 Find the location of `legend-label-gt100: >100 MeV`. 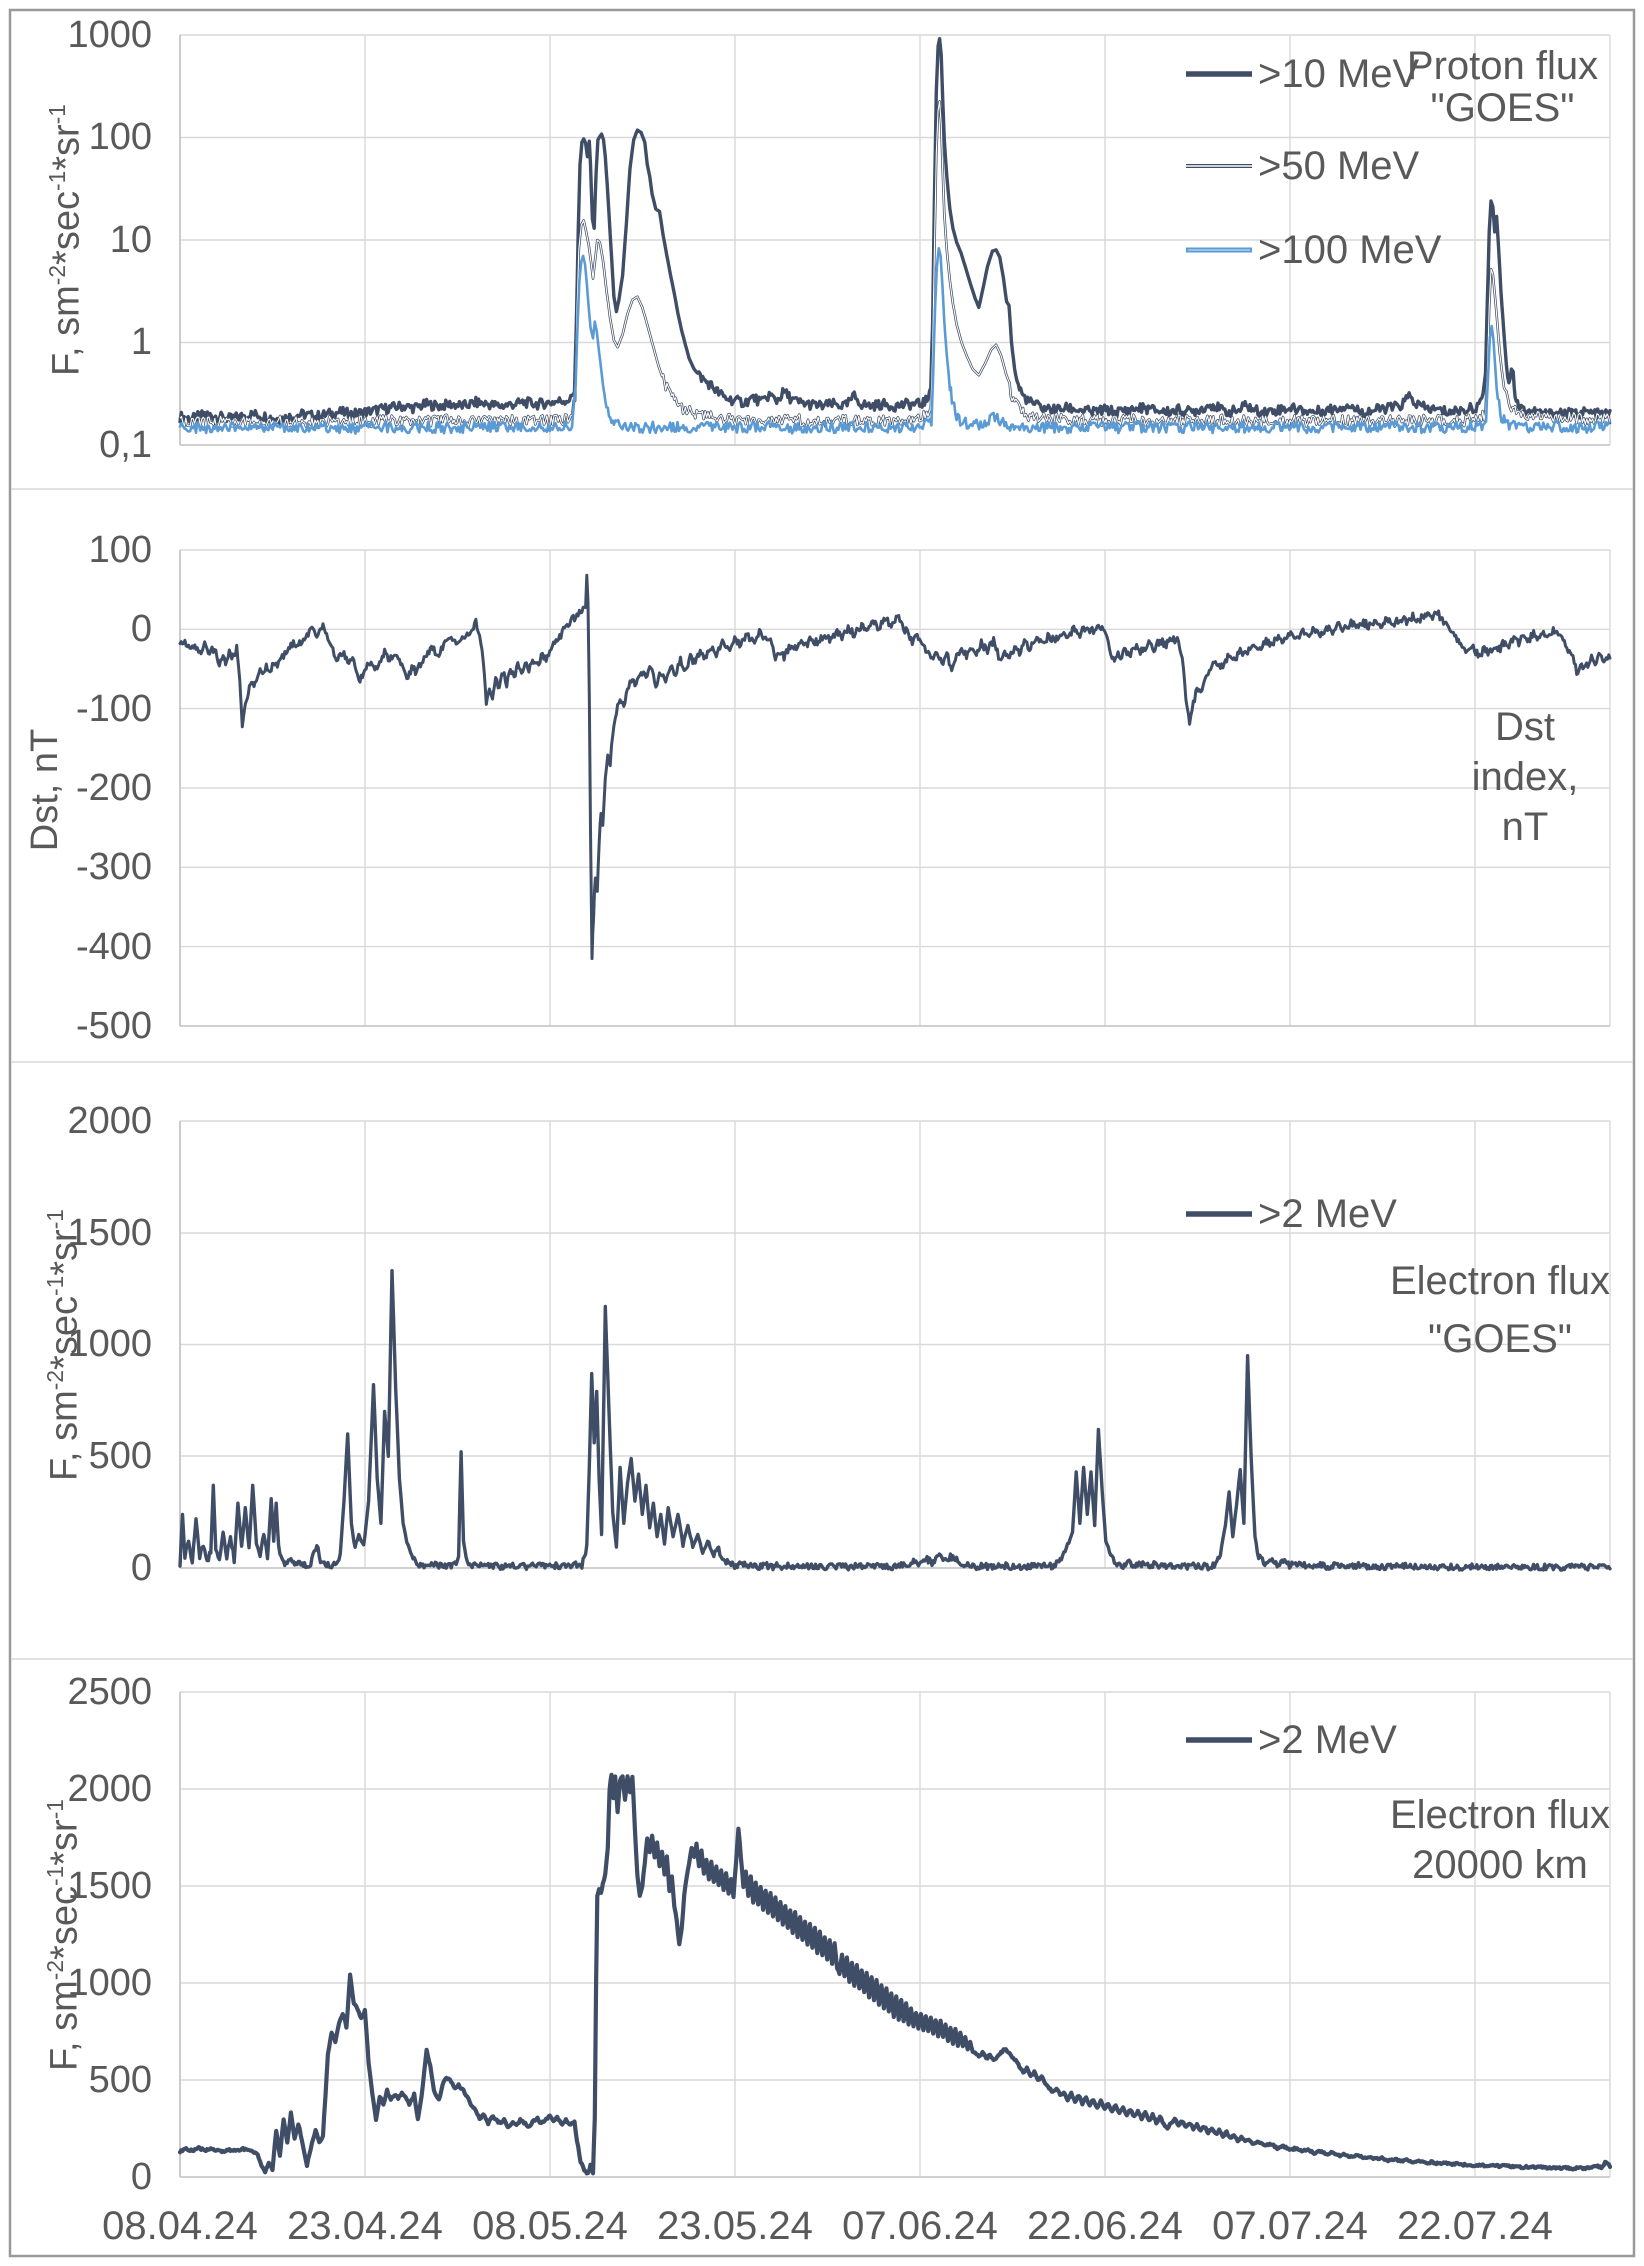

legend-label-gt100: >100 MeV is located at coordinates (1350, 250).